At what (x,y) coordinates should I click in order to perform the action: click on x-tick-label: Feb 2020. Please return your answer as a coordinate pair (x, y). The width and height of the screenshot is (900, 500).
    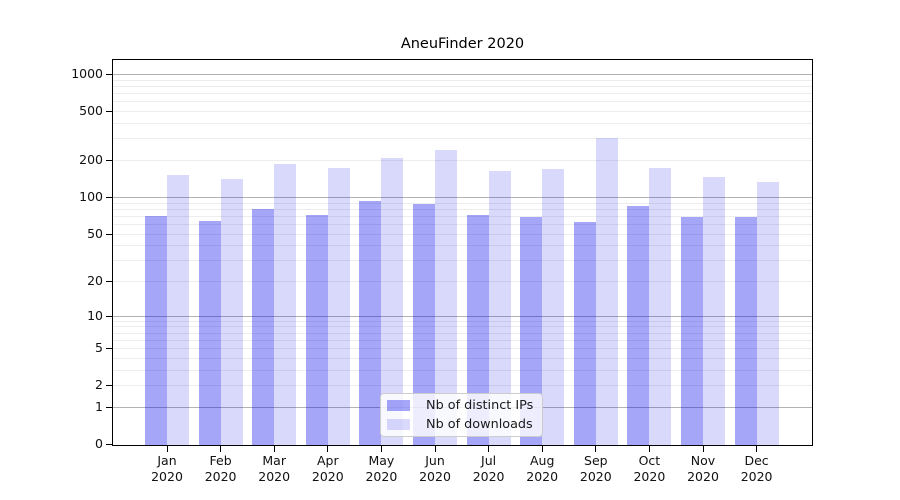
    Looking at the image, I should click on (220, 469).